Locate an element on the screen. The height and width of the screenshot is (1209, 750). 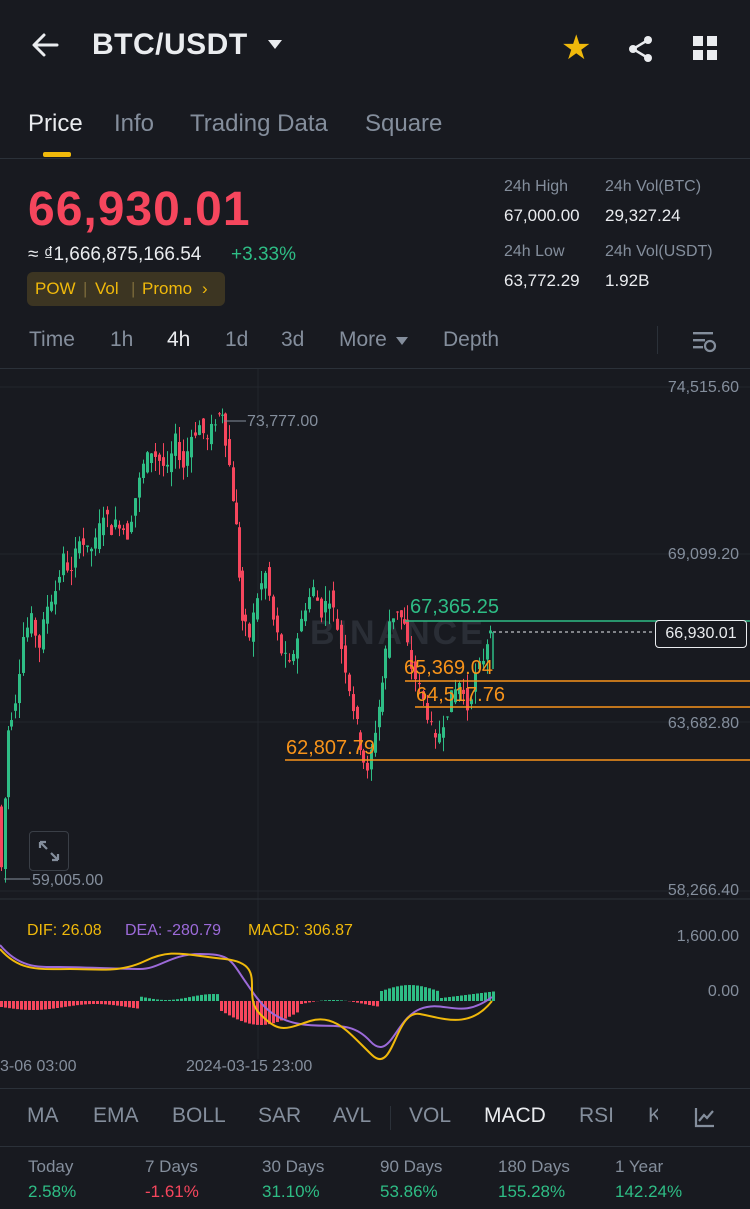
interval-1h: 1h is located at coordinates (122, 339).